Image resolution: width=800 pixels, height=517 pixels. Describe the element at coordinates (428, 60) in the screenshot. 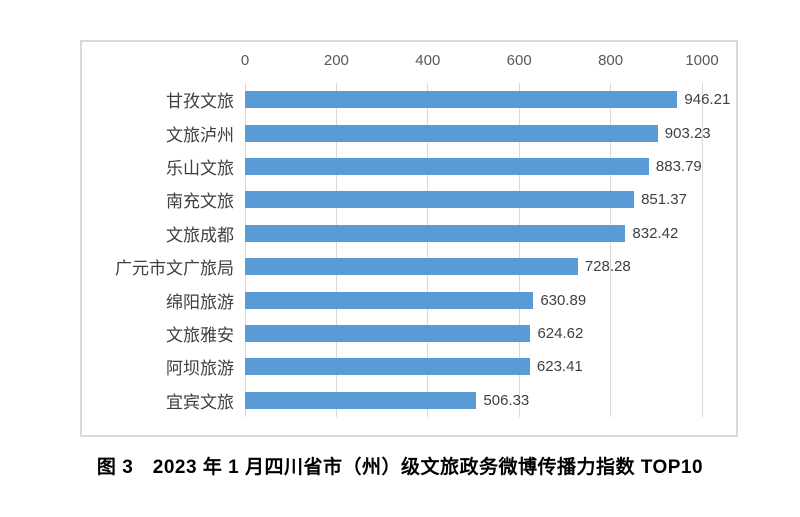

I see `axis-tick-label: 400` at that location.